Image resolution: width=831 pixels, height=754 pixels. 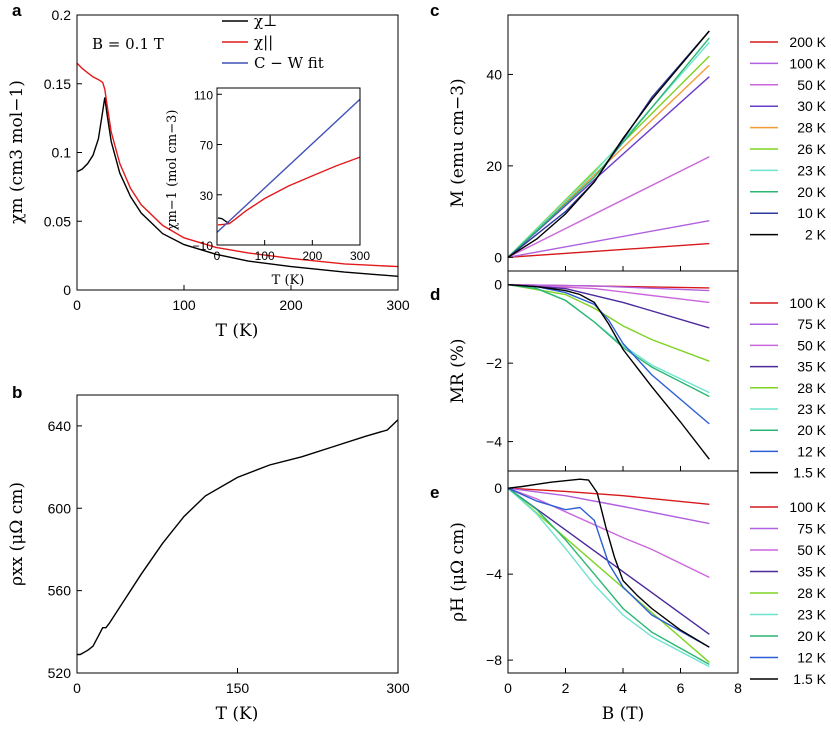 I want to click on x-tick-label: 6, so click(x=681, y=688).